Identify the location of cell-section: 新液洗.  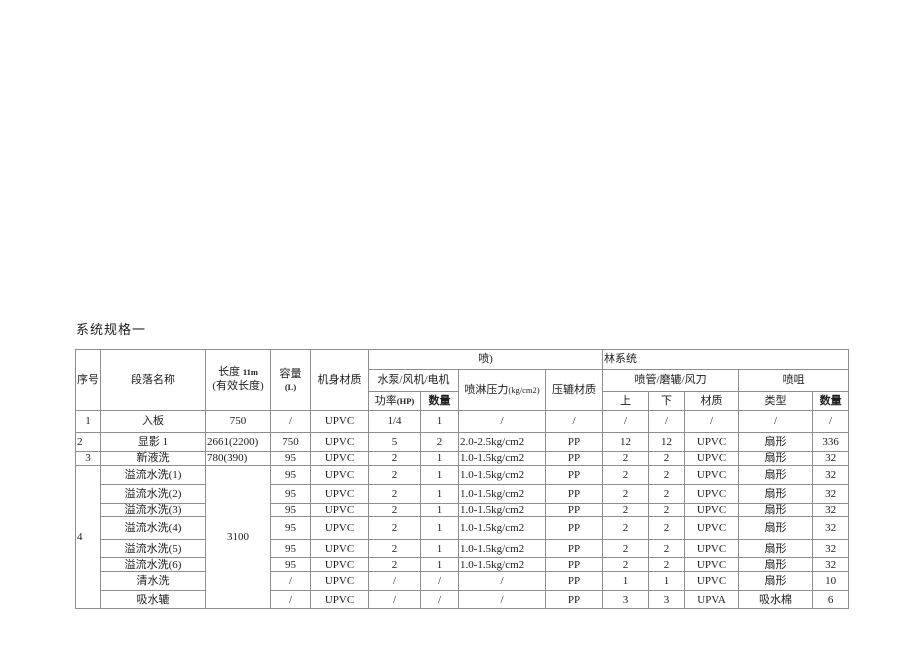
(153, 458).